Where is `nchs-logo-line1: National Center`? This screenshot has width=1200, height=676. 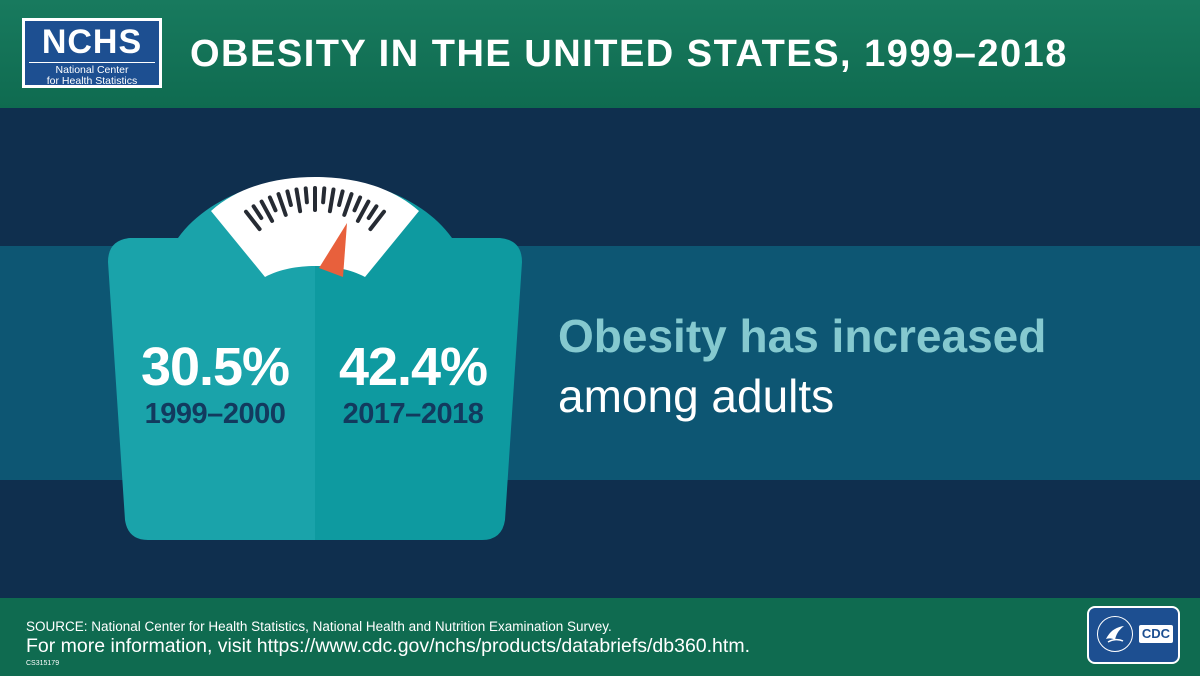
nchs-logo-line1: National Center is located at coordinates (92, 70).